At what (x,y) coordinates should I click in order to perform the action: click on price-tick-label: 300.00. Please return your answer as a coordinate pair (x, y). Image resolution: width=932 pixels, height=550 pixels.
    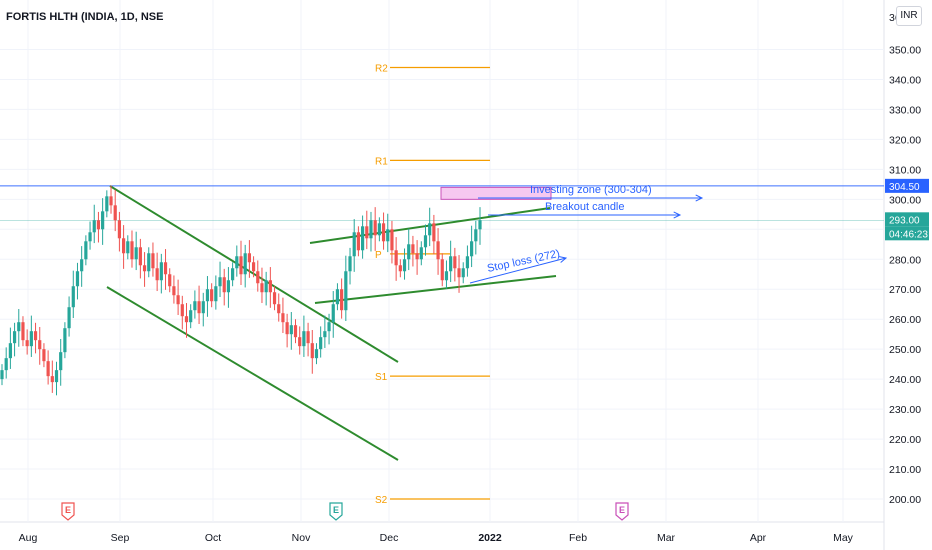
    Looking at the image, I should click on (905, 200).